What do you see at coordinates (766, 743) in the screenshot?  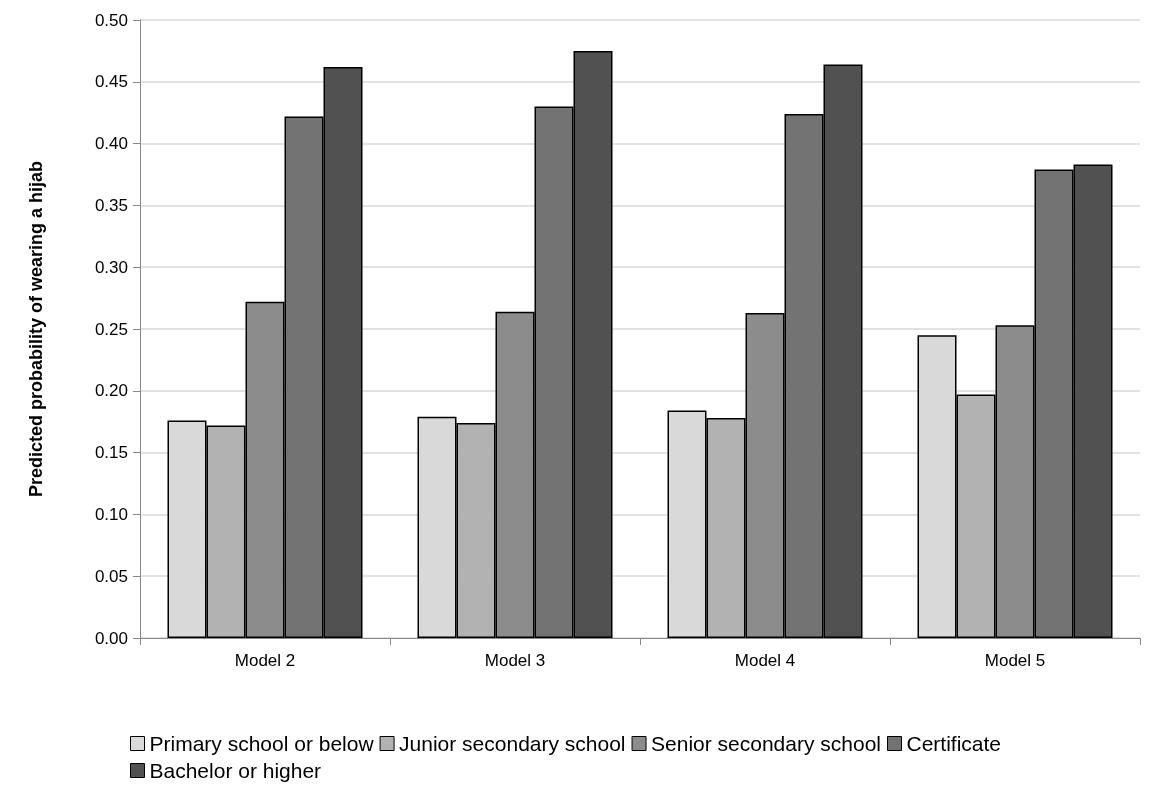 I see `legend-label: Senior secondary school` at bounding box center [766, 743].